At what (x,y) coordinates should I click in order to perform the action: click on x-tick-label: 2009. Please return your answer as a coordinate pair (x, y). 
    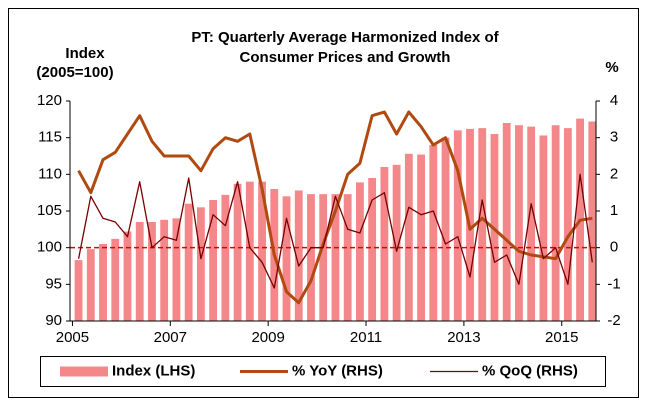
    Looking at the image, I should click on (267, 337).